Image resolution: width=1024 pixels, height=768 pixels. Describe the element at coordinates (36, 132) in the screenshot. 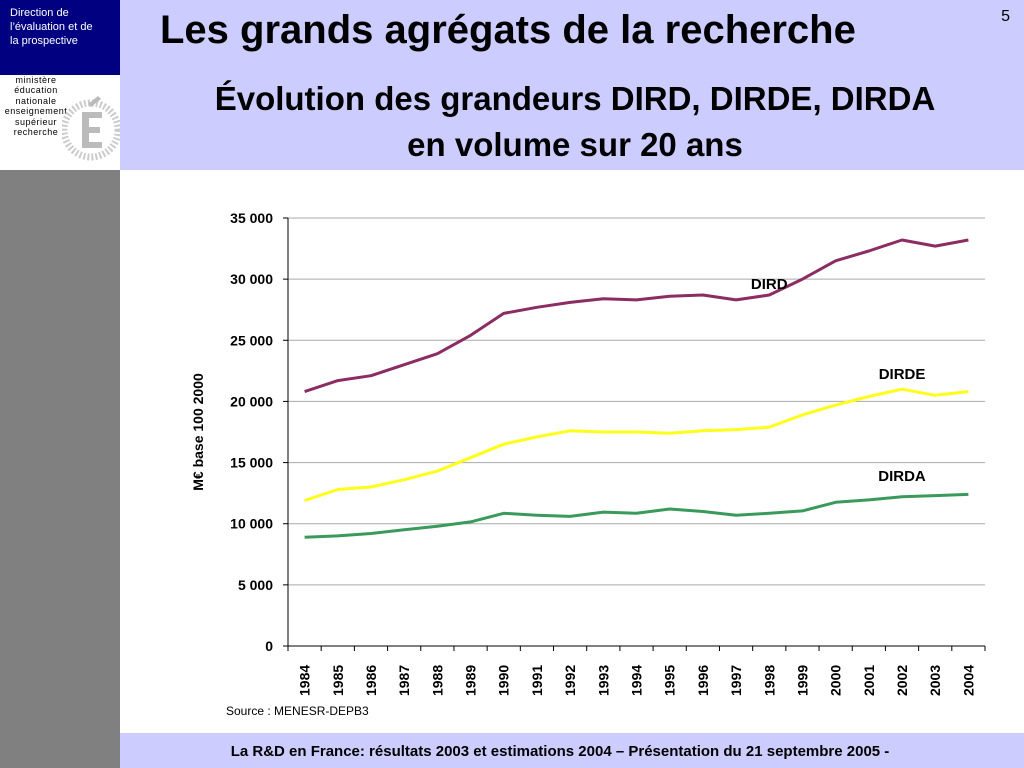

I see `ministry-line: recherche` at that location.